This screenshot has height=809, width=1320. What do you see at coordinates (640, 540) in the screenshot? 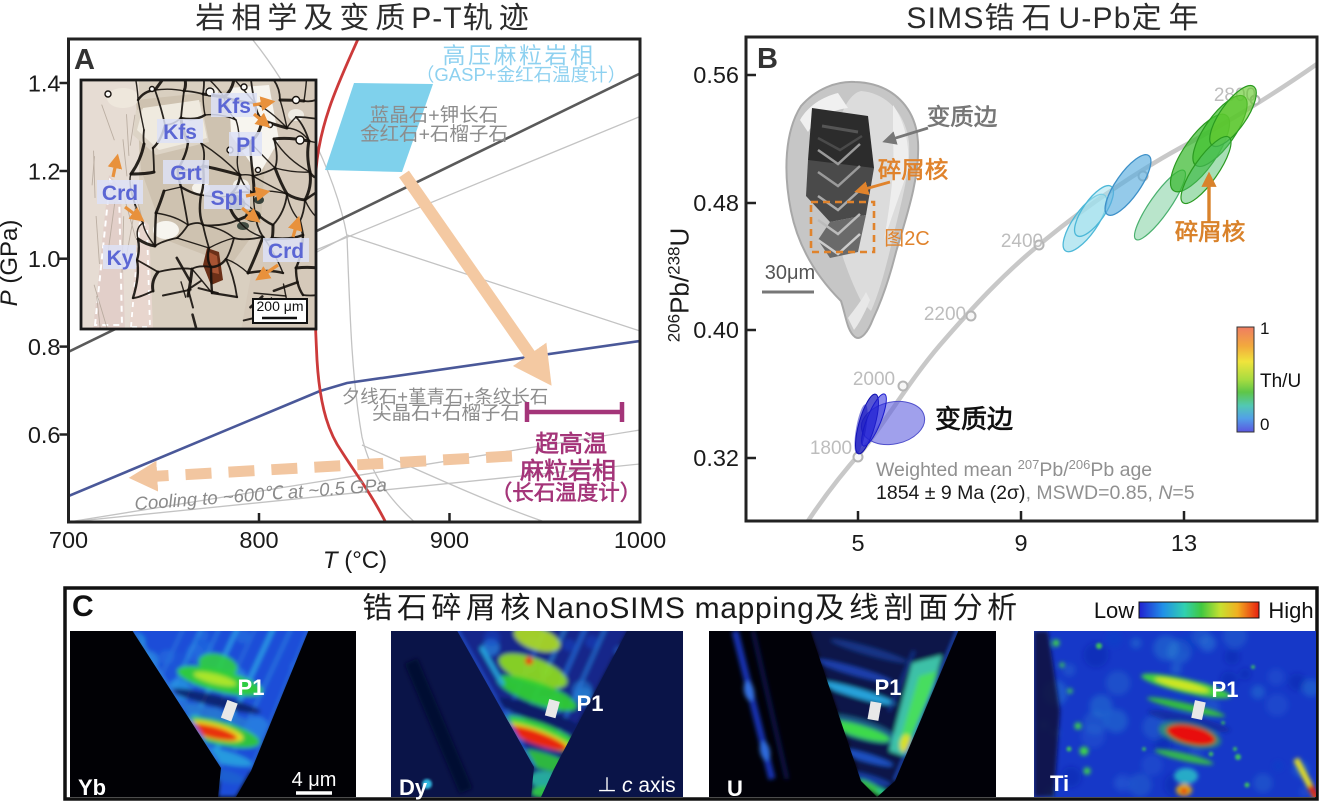
I see `svg-text: 1000` at bounding box center [640, 540].